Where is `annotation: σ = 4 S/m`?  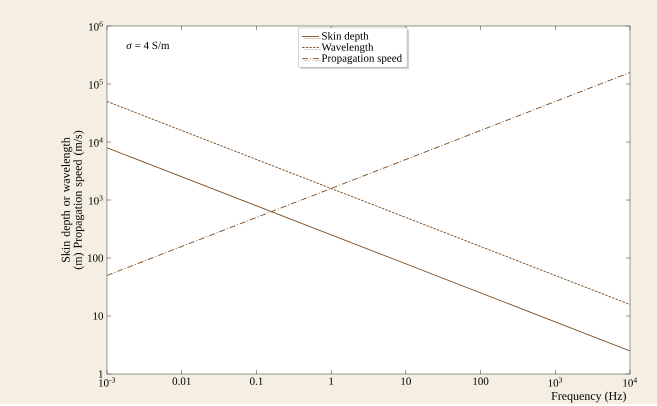
annotation: σ = 4 S/m is located at coordinates (148, 46).